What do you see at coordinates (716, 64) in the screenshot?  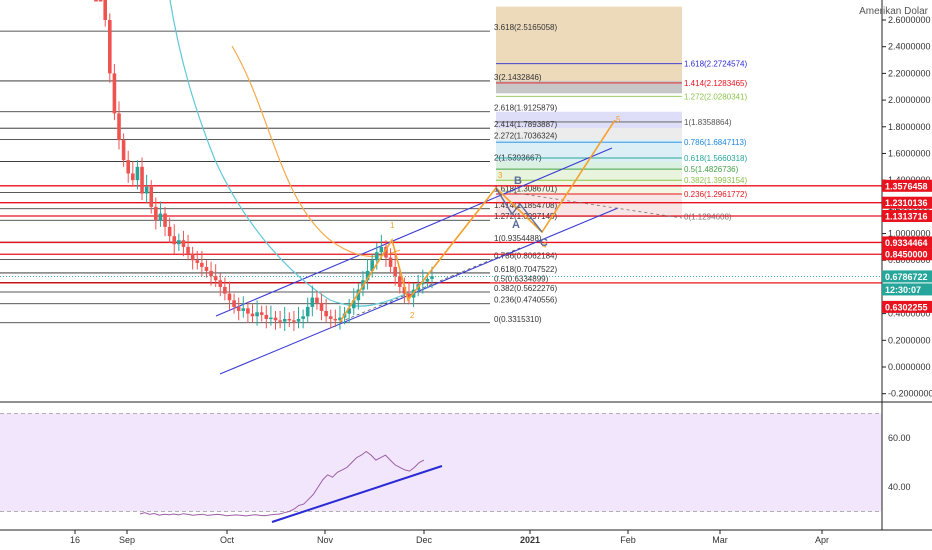 I see `fib-ext-label: 1.618(2.2724574)` at bounding box center [716, 64].